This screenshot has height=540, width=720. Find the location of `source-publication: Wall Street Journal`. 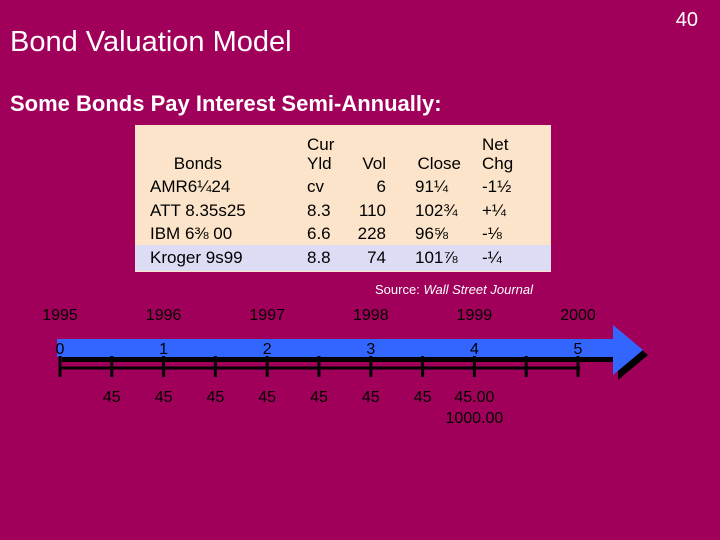

source-publication: Wall Street Journal is located at coordinates (478, 289).